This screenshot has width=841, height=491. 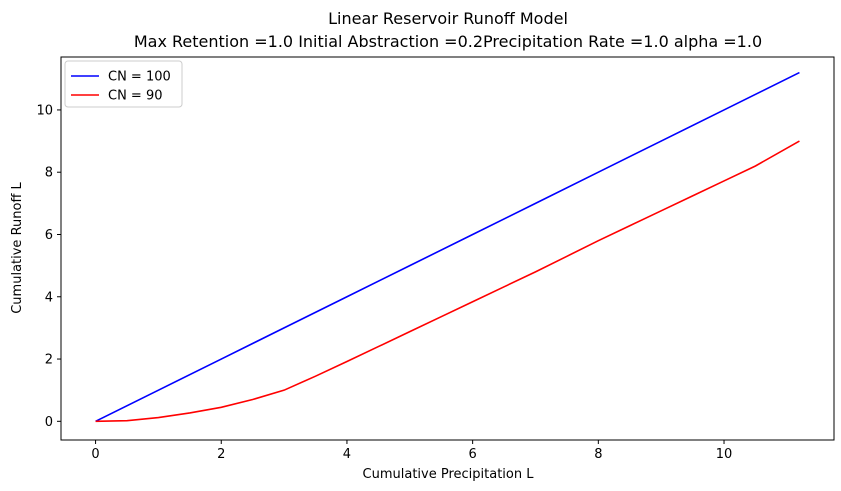 What do you see at coordinates (472, 454) in the screenshot?
I see `x-tick-label: 6` at bounding box center [472, 454].